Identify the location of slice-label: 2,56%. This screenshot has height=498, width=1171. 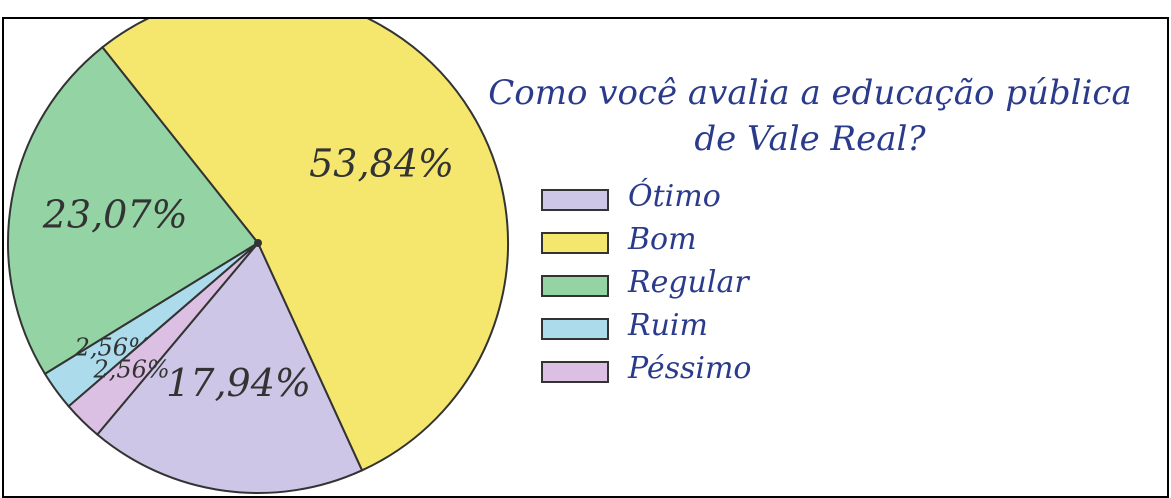
(130, 370).